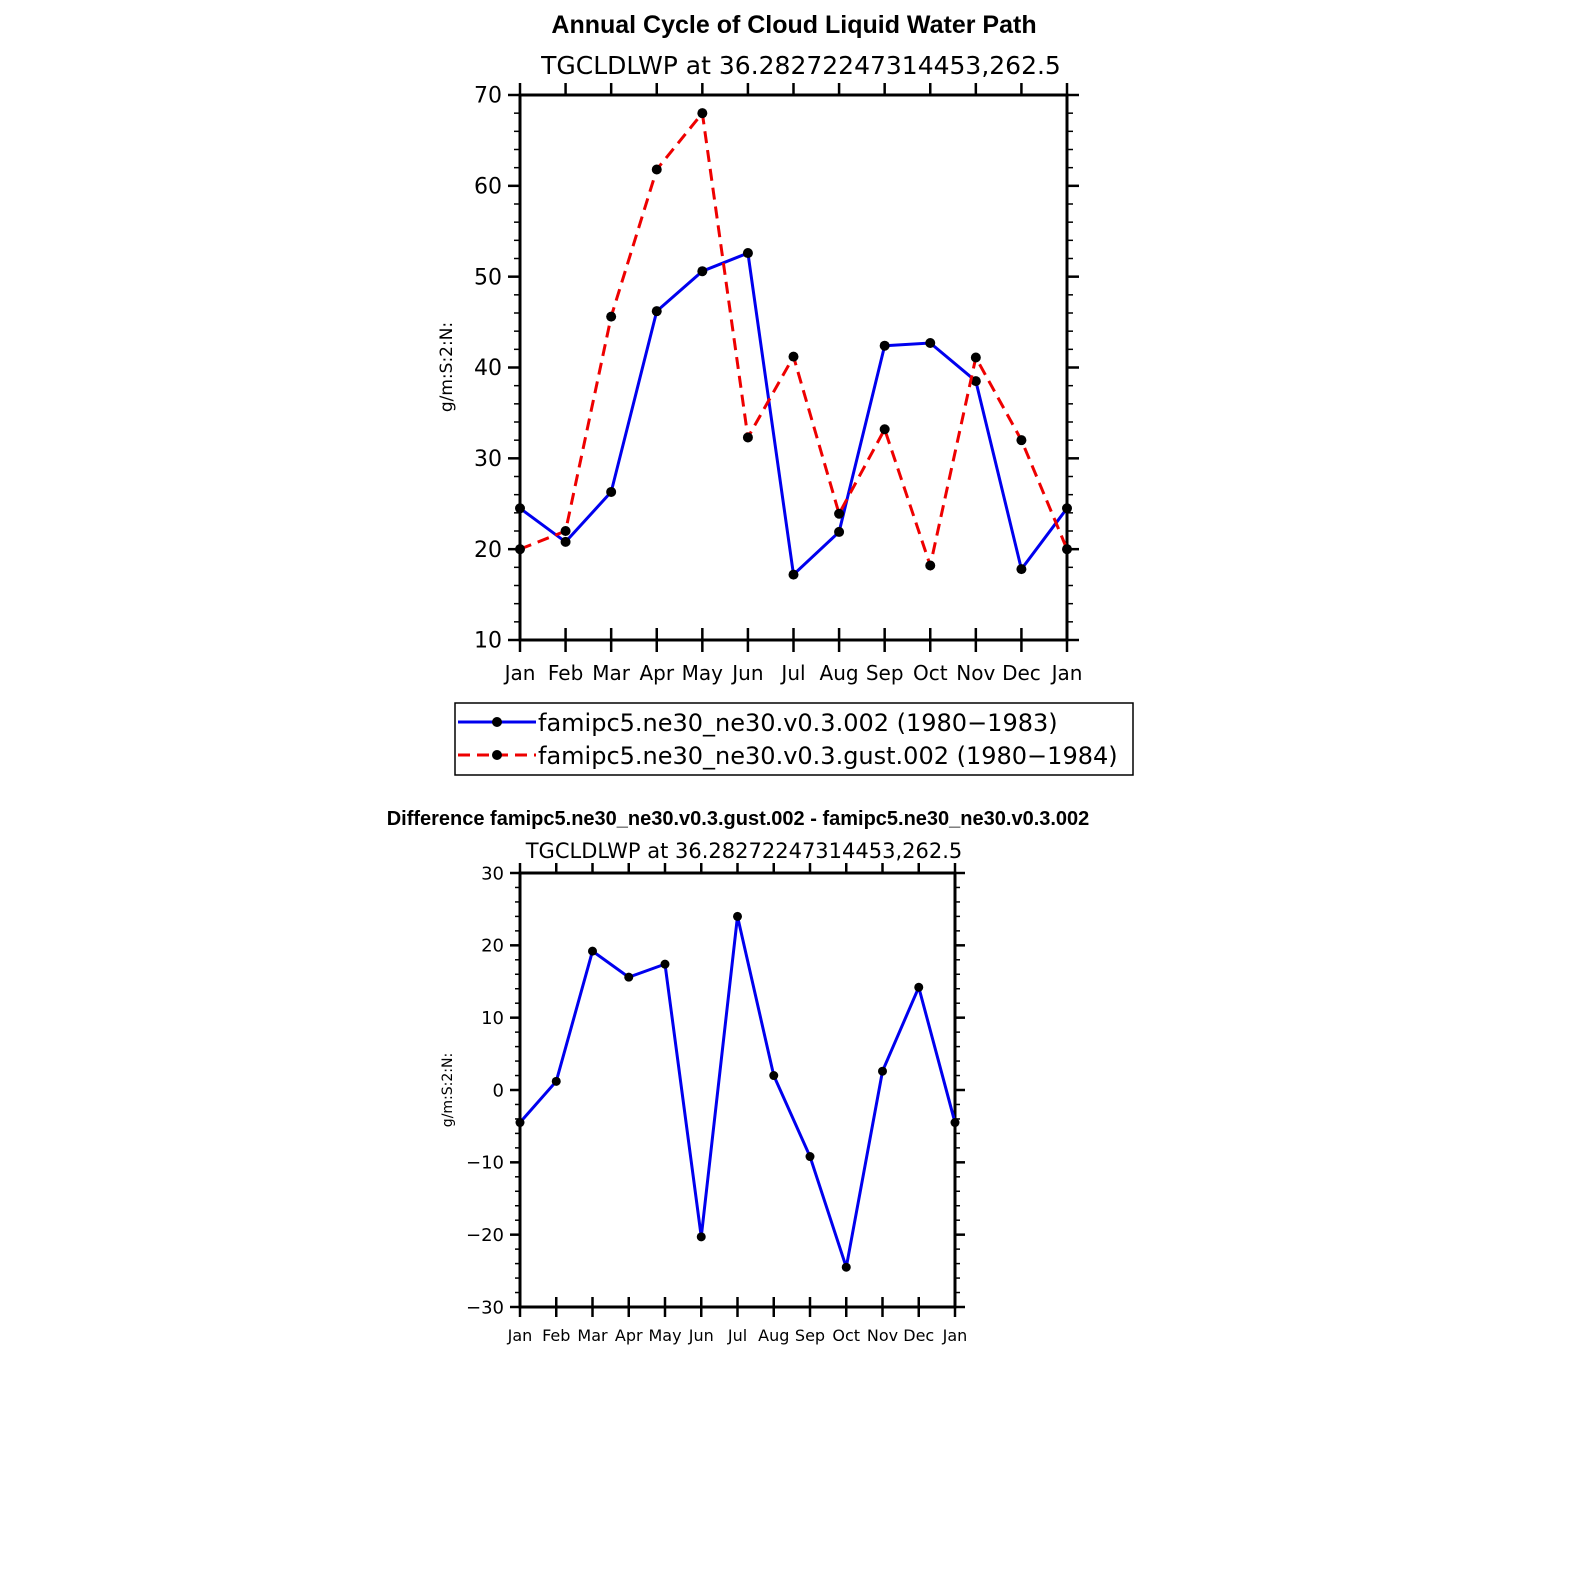  I want to click on chart1-plot-frame, so click(793, 367).